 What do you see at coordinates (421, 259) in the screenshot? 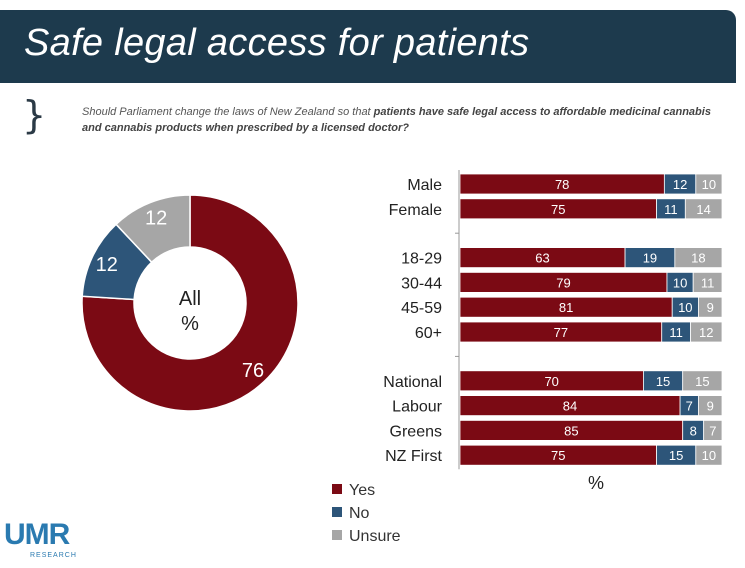
I see `category-label: 18-29` at bounding box center [421, 259].